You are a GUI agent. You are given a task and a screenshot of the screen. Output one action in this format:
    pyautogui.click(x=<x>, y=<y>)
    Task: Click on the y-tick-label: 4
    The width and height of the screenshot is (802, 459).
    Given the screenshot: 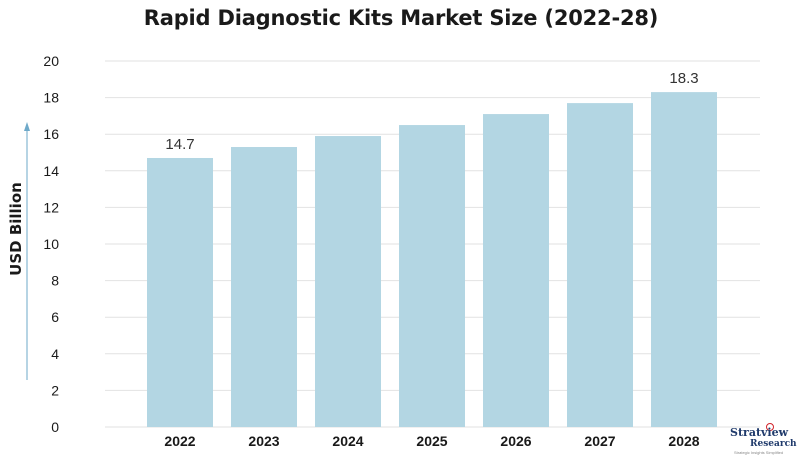 What is the action you would take?
    pyautogui.click(x=55, y=354)
    